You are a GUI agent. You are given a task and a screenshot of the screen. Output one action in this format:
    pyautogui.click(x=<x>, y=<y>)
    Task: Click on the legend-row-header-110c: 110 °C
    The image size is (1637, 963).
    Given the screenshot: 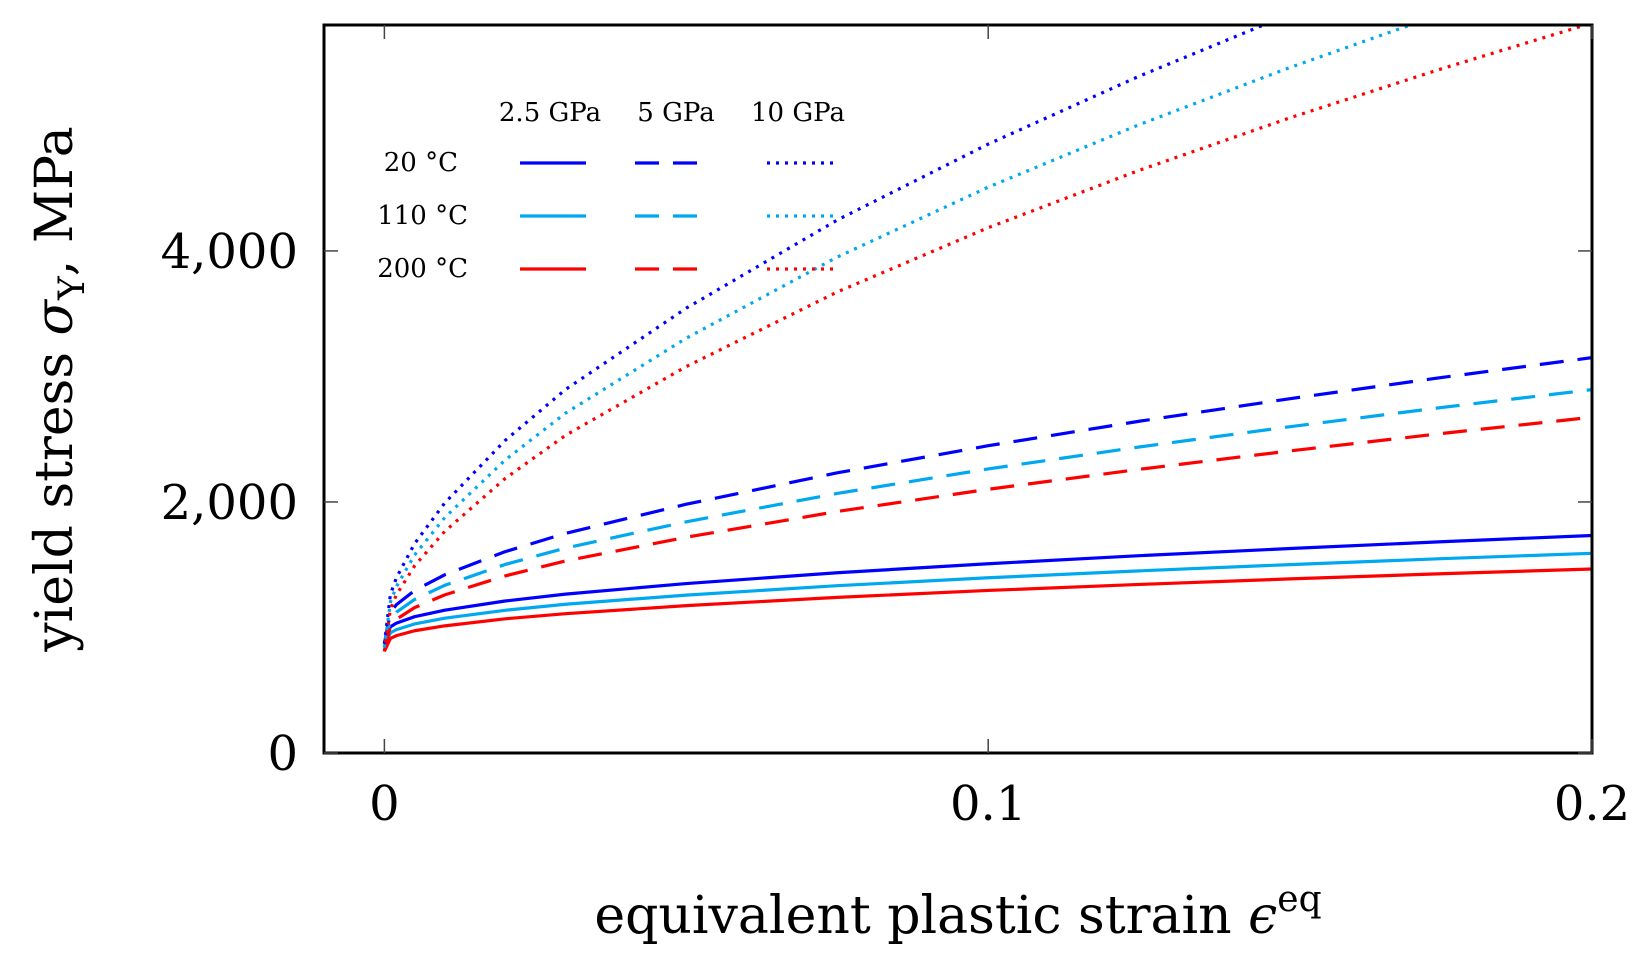 What is the action you would take?
    pyautogui.click(x=422, y=216)
    